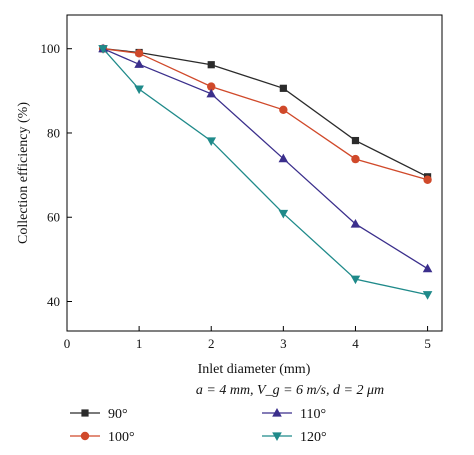  I want to click on x-tick-label: 0, so click(67, 343).